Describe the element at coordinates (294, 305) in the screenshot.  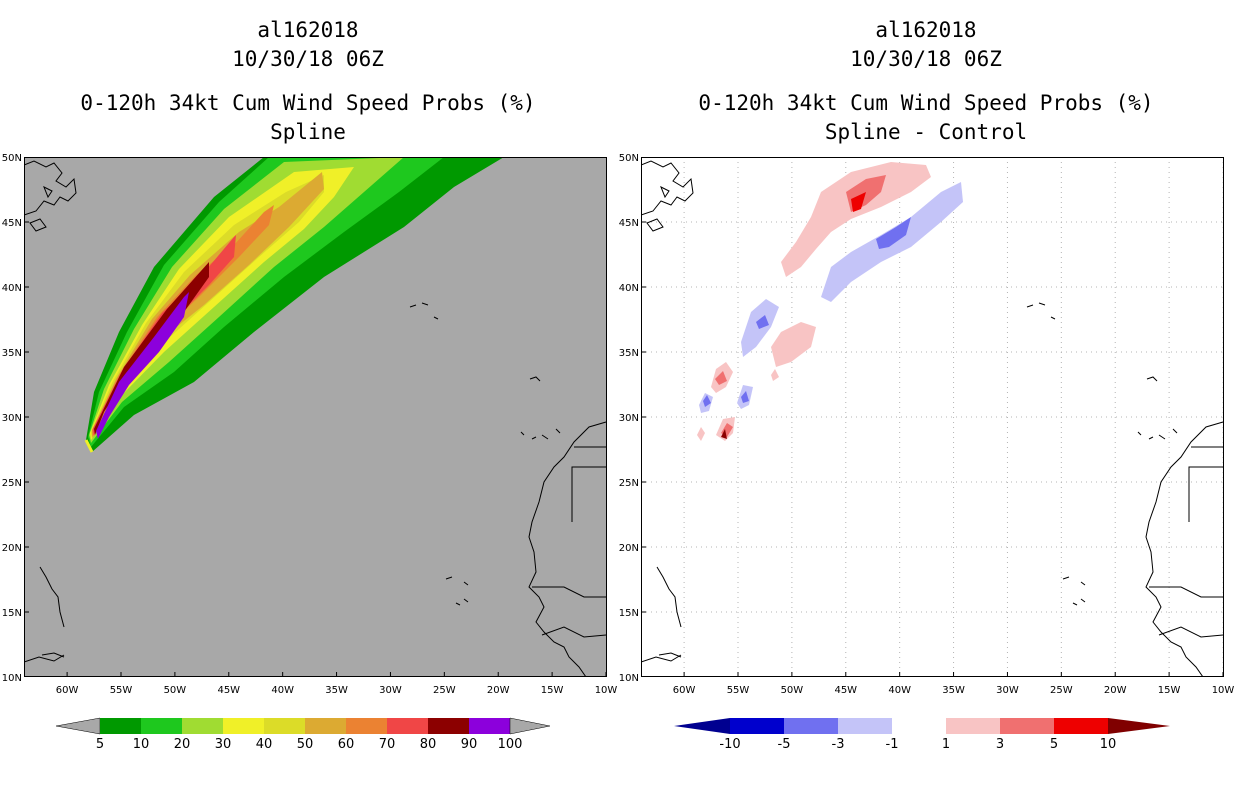
I see `left-probability-swath` at that location.